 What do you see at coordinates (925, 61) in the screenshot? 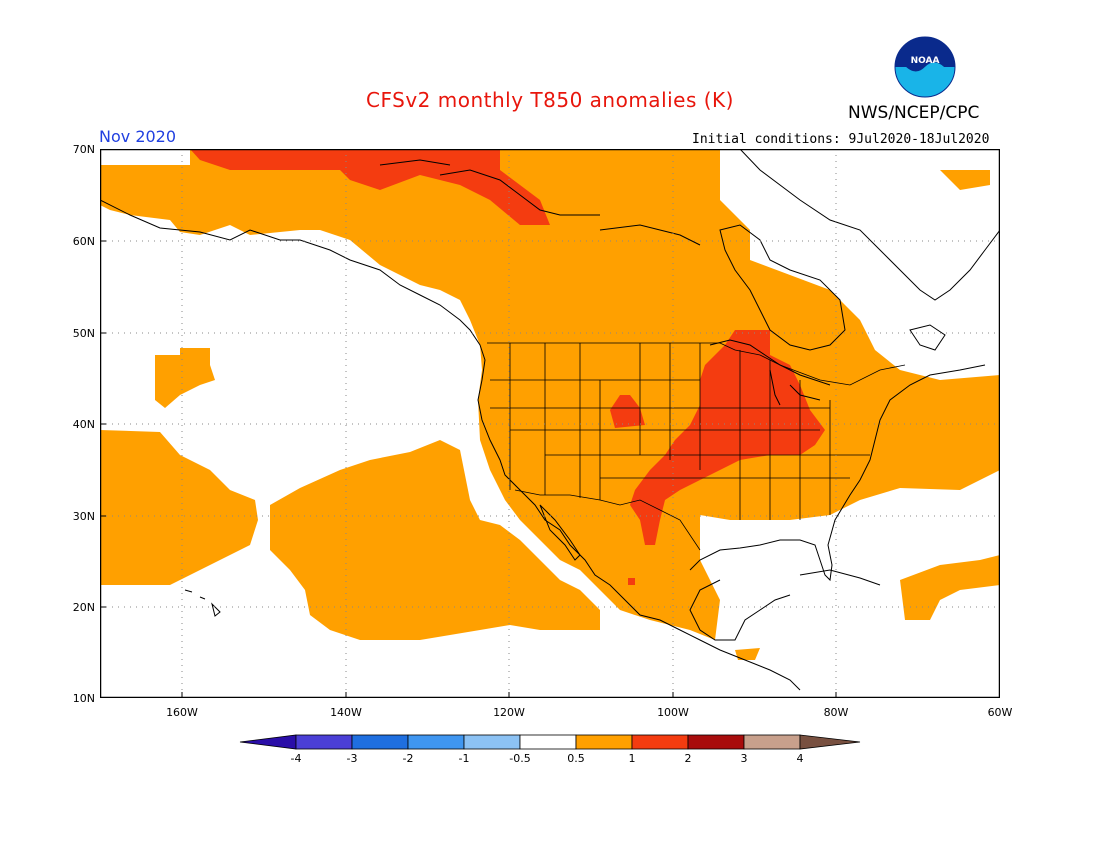
I see `logo-text: NOAA` at bounding box center [925, 61].